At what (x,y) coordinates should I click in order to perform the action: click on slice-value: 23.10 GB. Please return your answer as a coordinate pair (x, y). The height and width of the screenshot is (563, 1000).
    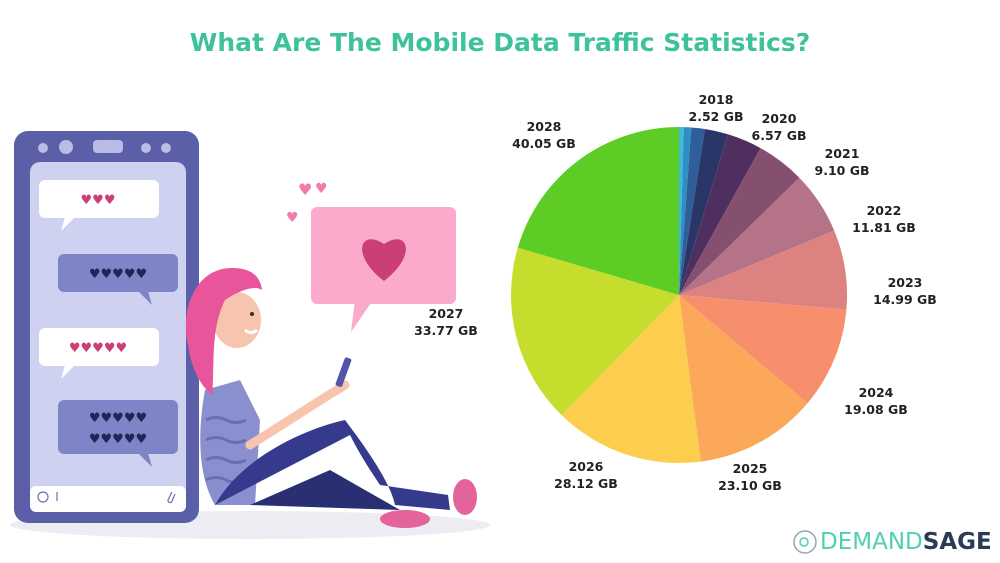
    Looking at the image, I should click on (750, 485).